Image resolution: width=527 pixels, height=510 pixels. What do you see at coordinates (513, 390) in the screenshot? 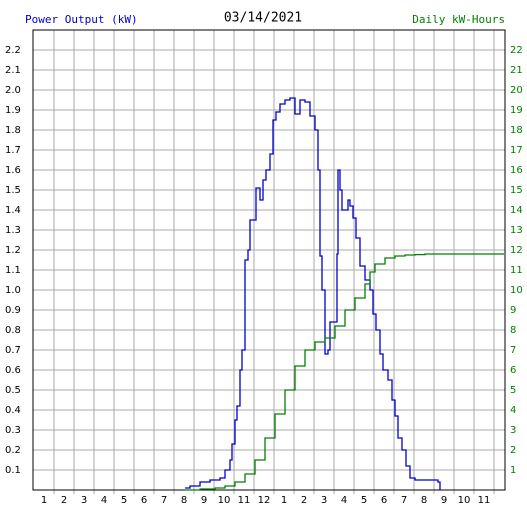
I see `y2-tick-label: 5` at bounding box center [513, 390].